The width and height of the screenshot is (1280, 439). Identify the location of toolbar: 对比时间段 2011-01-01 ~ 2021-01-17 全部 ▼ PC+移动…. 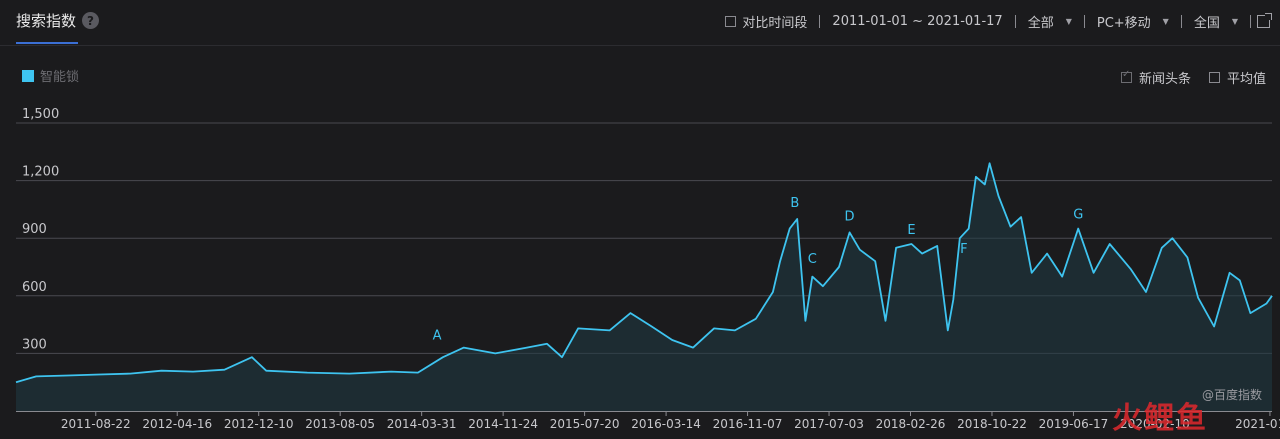
(992, 21).